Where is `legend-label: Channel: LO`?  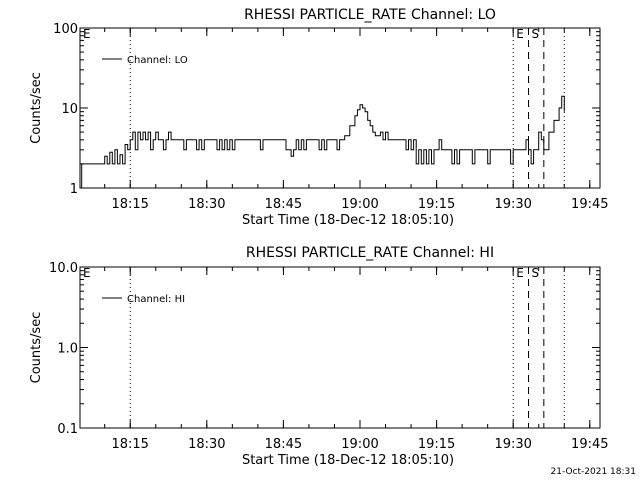
legend-label: Channel: LO is located at coordinates (157, 60).